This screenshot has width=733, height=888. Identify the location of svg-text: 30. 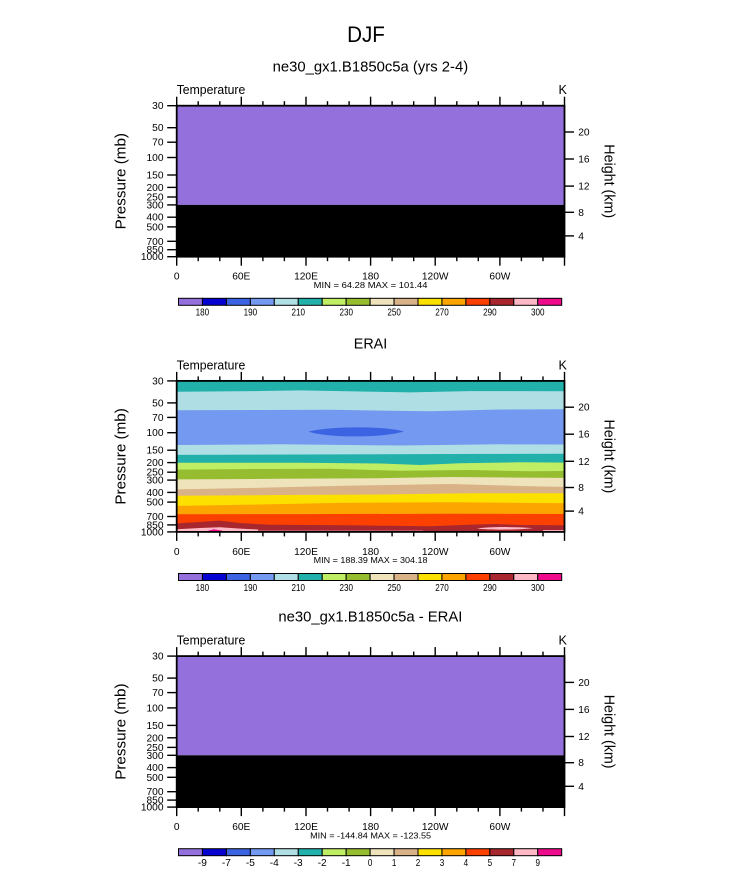
(158, 381).